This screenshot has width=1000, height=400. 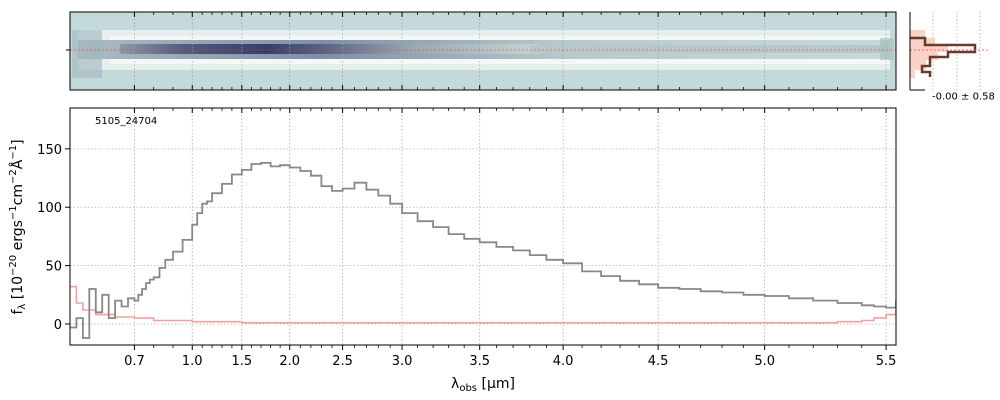 What do you see at coordinates (18, 141) in the screenshot?
I see `y-axis-title-part-f: ]` at bounding box center [18, 141].